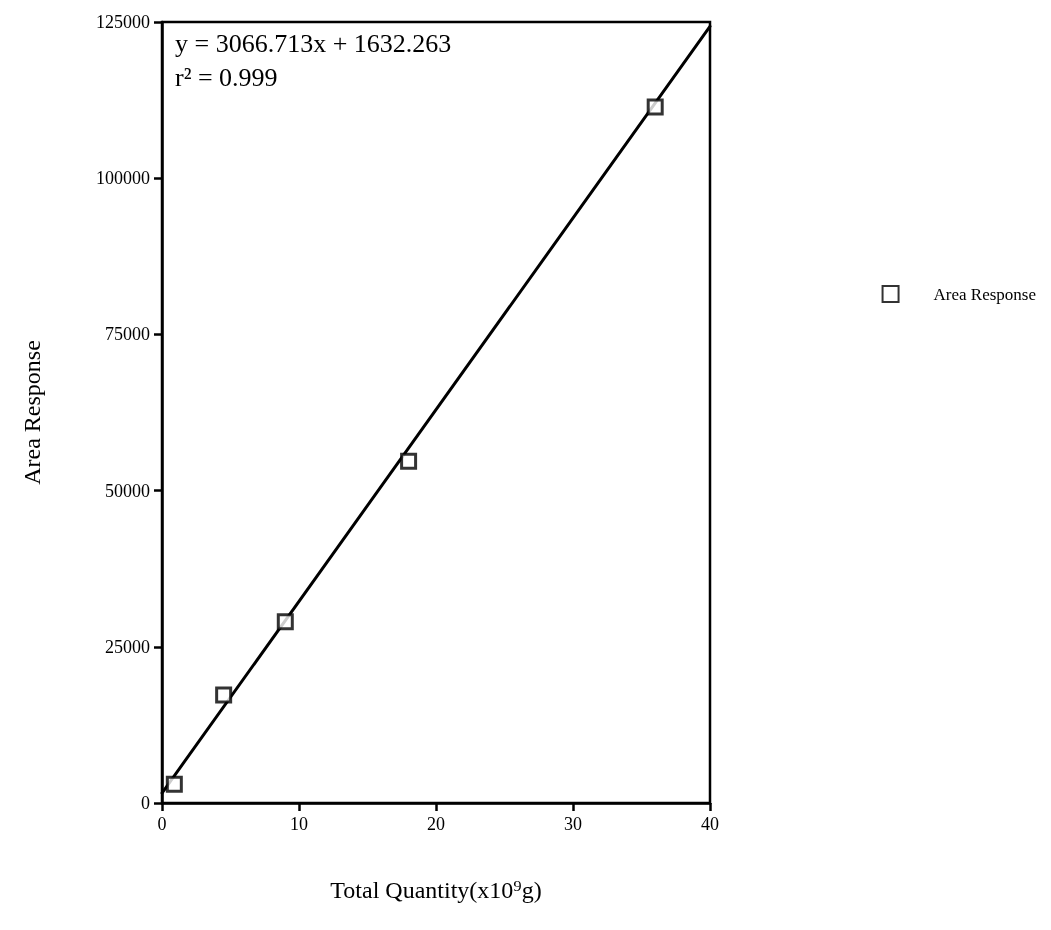  Describe the element at coordinates (436, 824) in the screenshot. I see `x-tick-label: 20` at that location.